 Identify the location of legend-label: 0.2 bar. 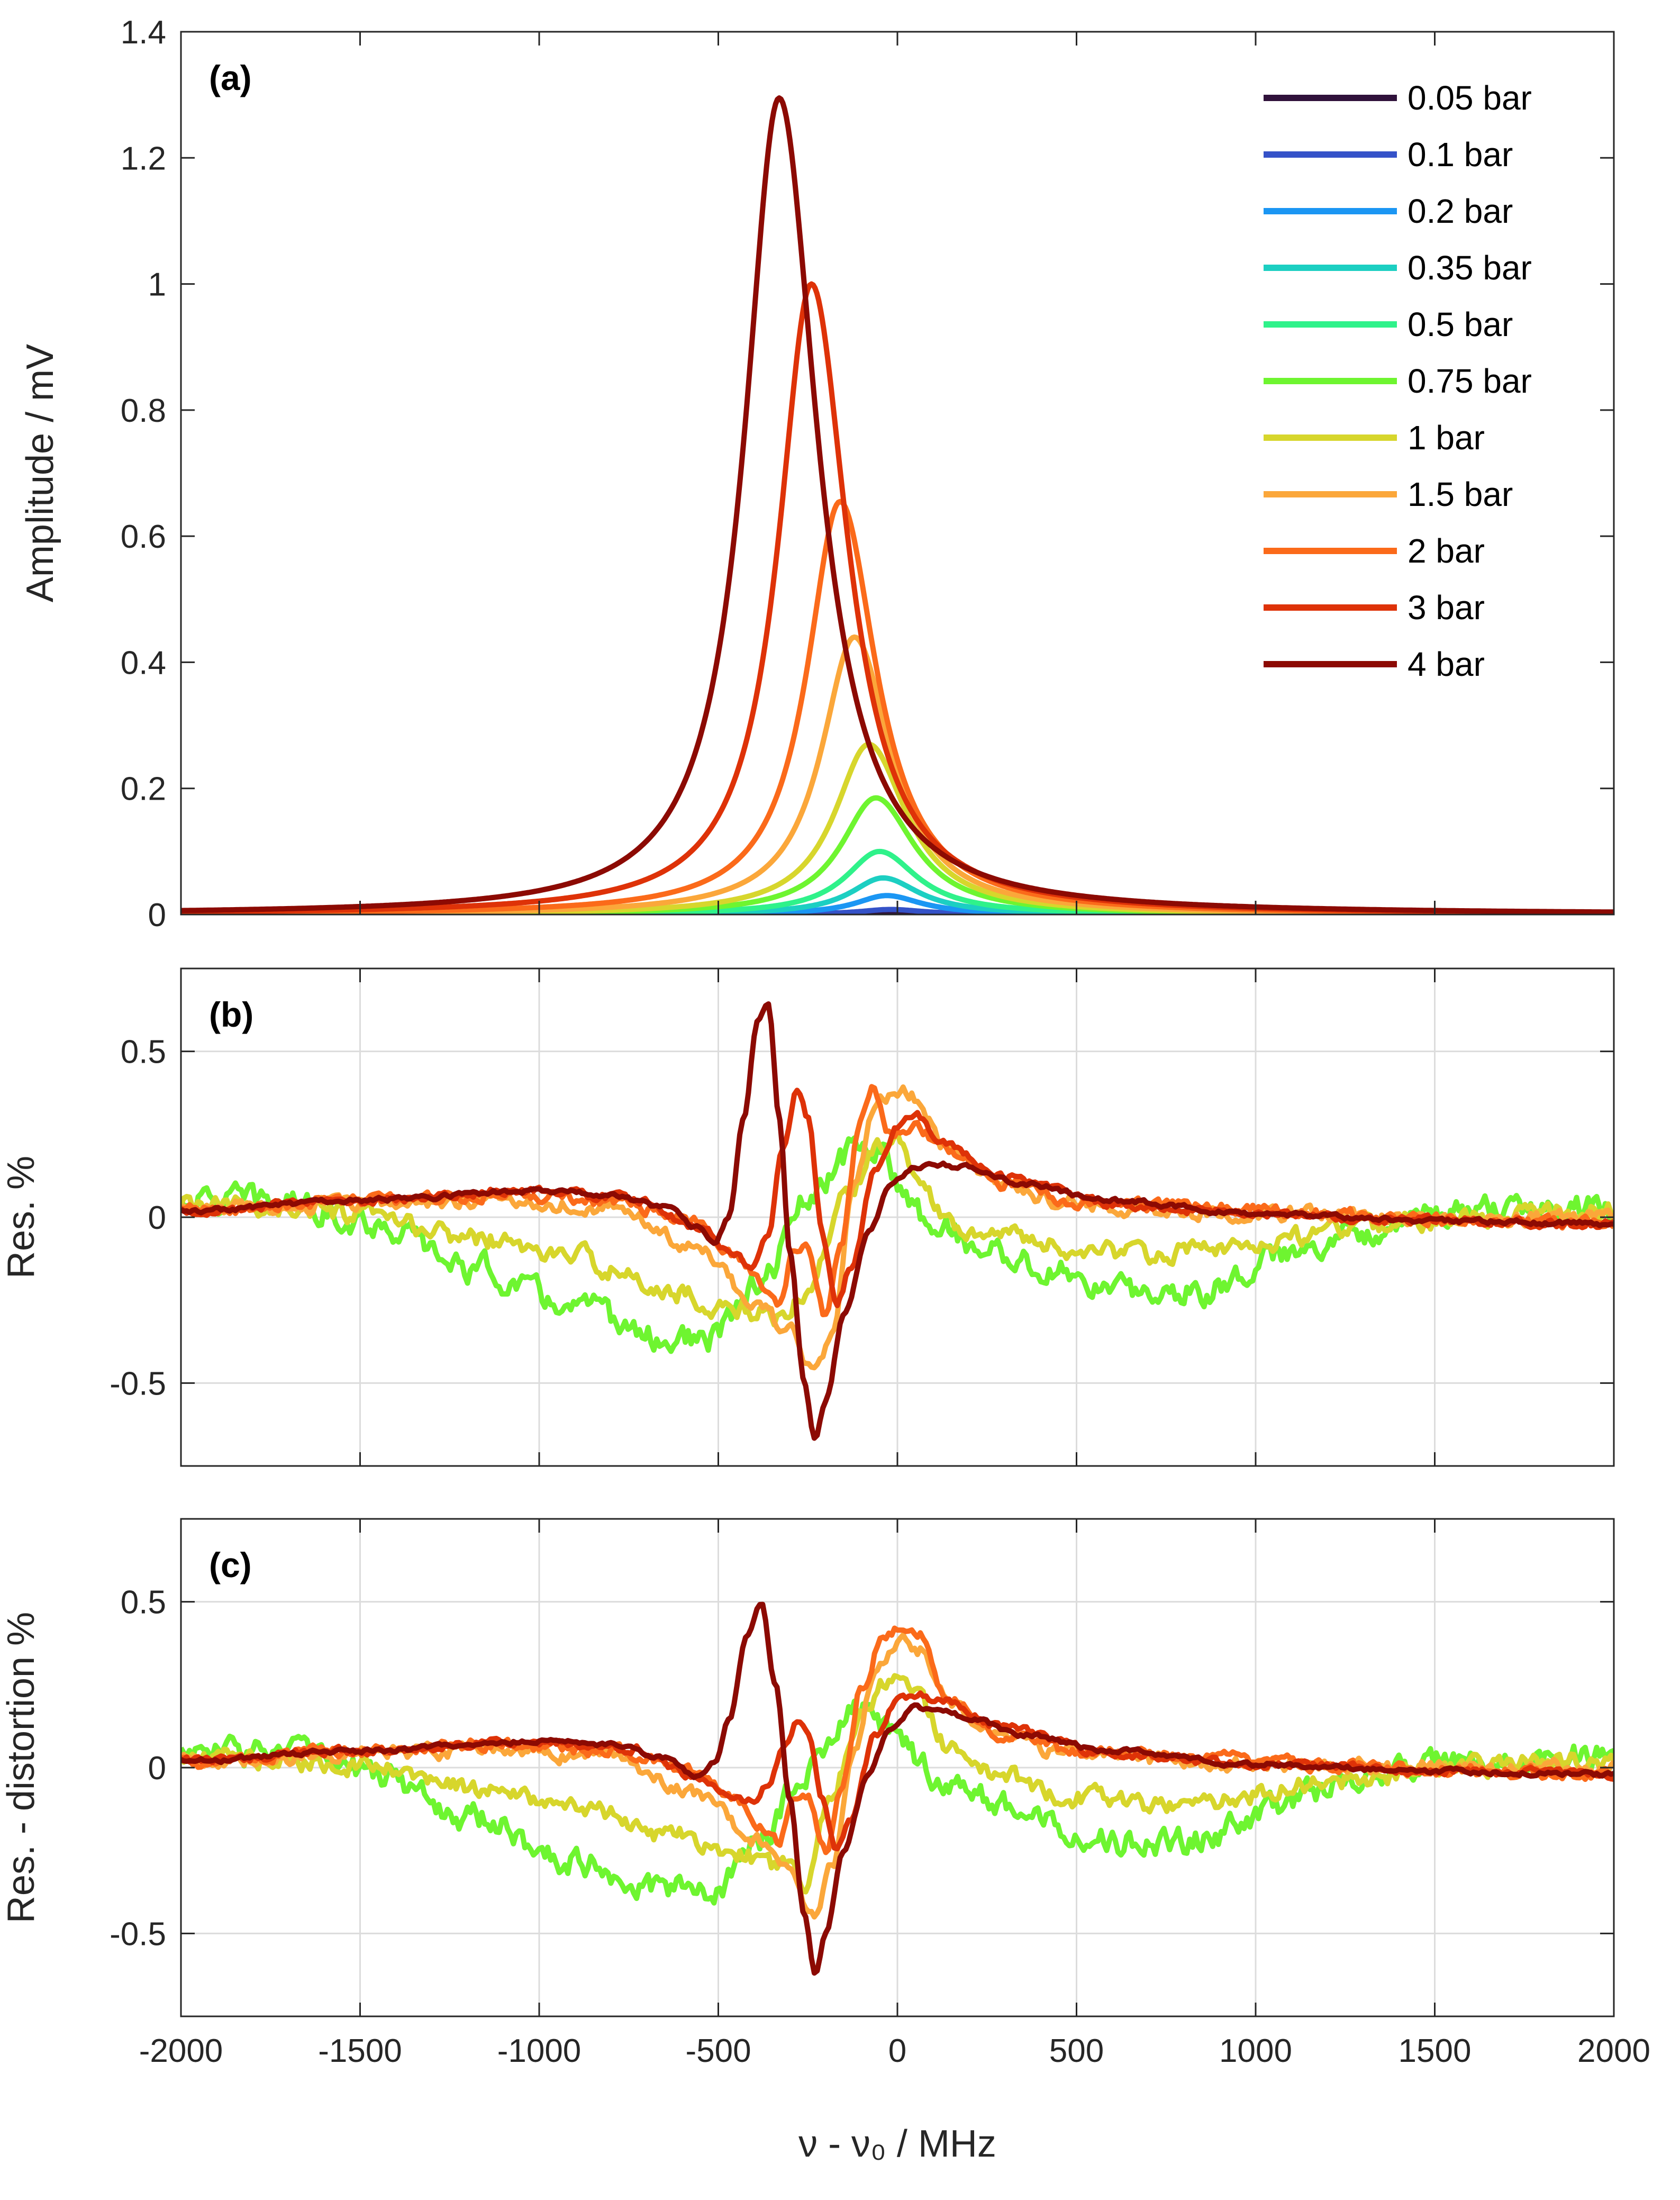
(1460, 211).